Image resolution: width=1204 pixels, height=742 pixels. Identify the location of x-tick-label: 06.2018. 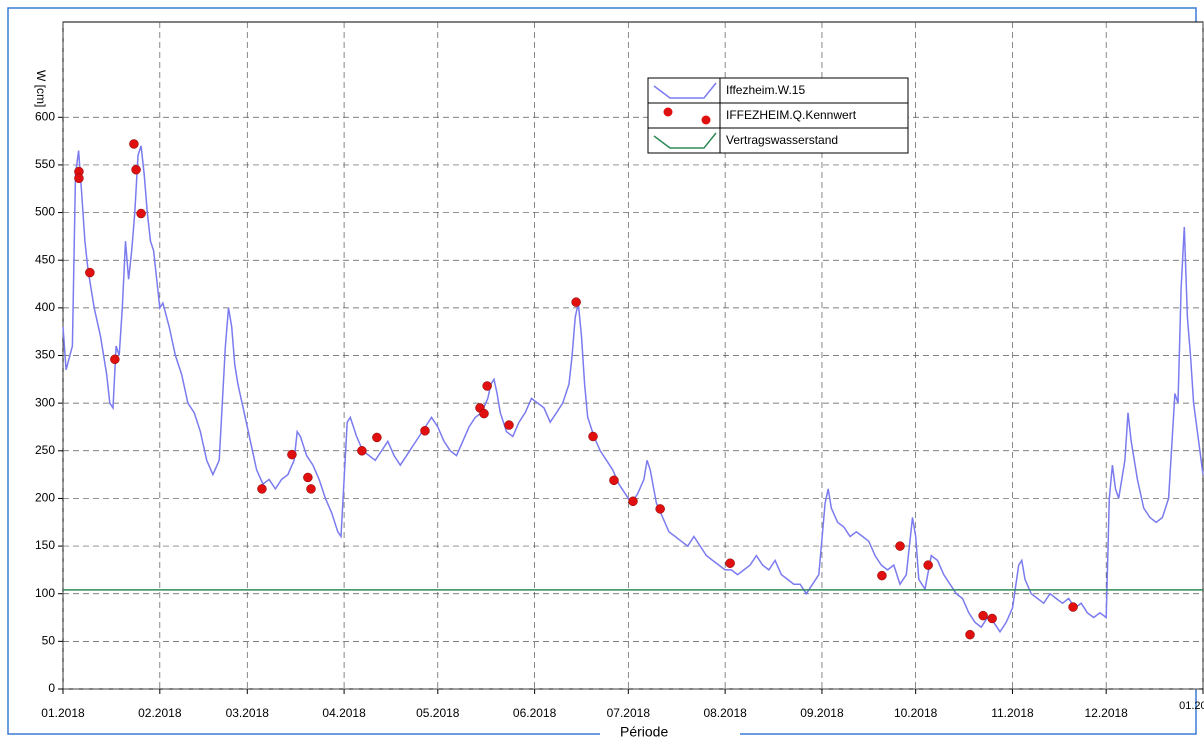
(535, 713).